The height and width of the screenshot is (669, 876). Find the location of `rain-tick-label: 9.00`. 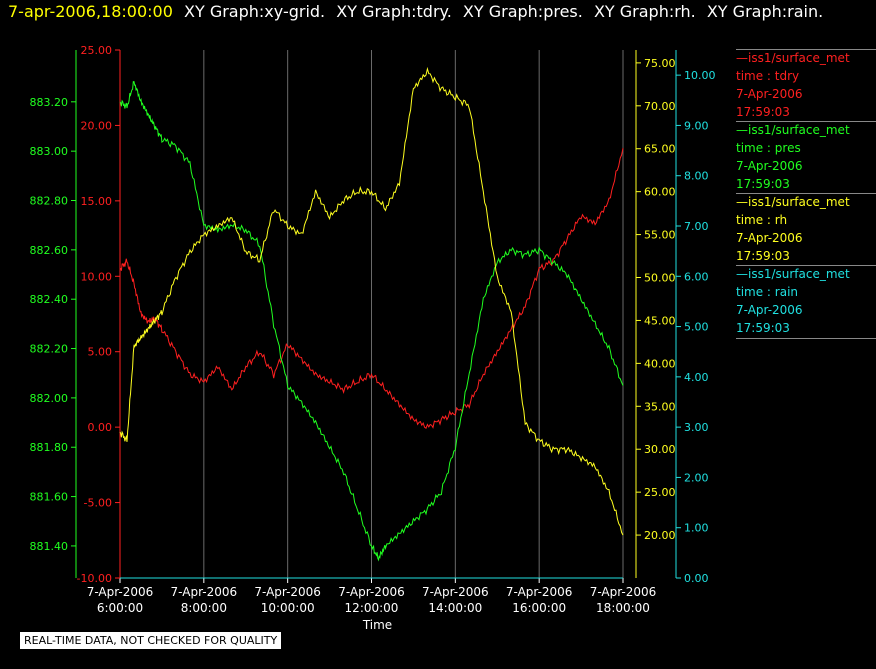

rain-tick-label: 9.00 is located at coordinates (696, 125).